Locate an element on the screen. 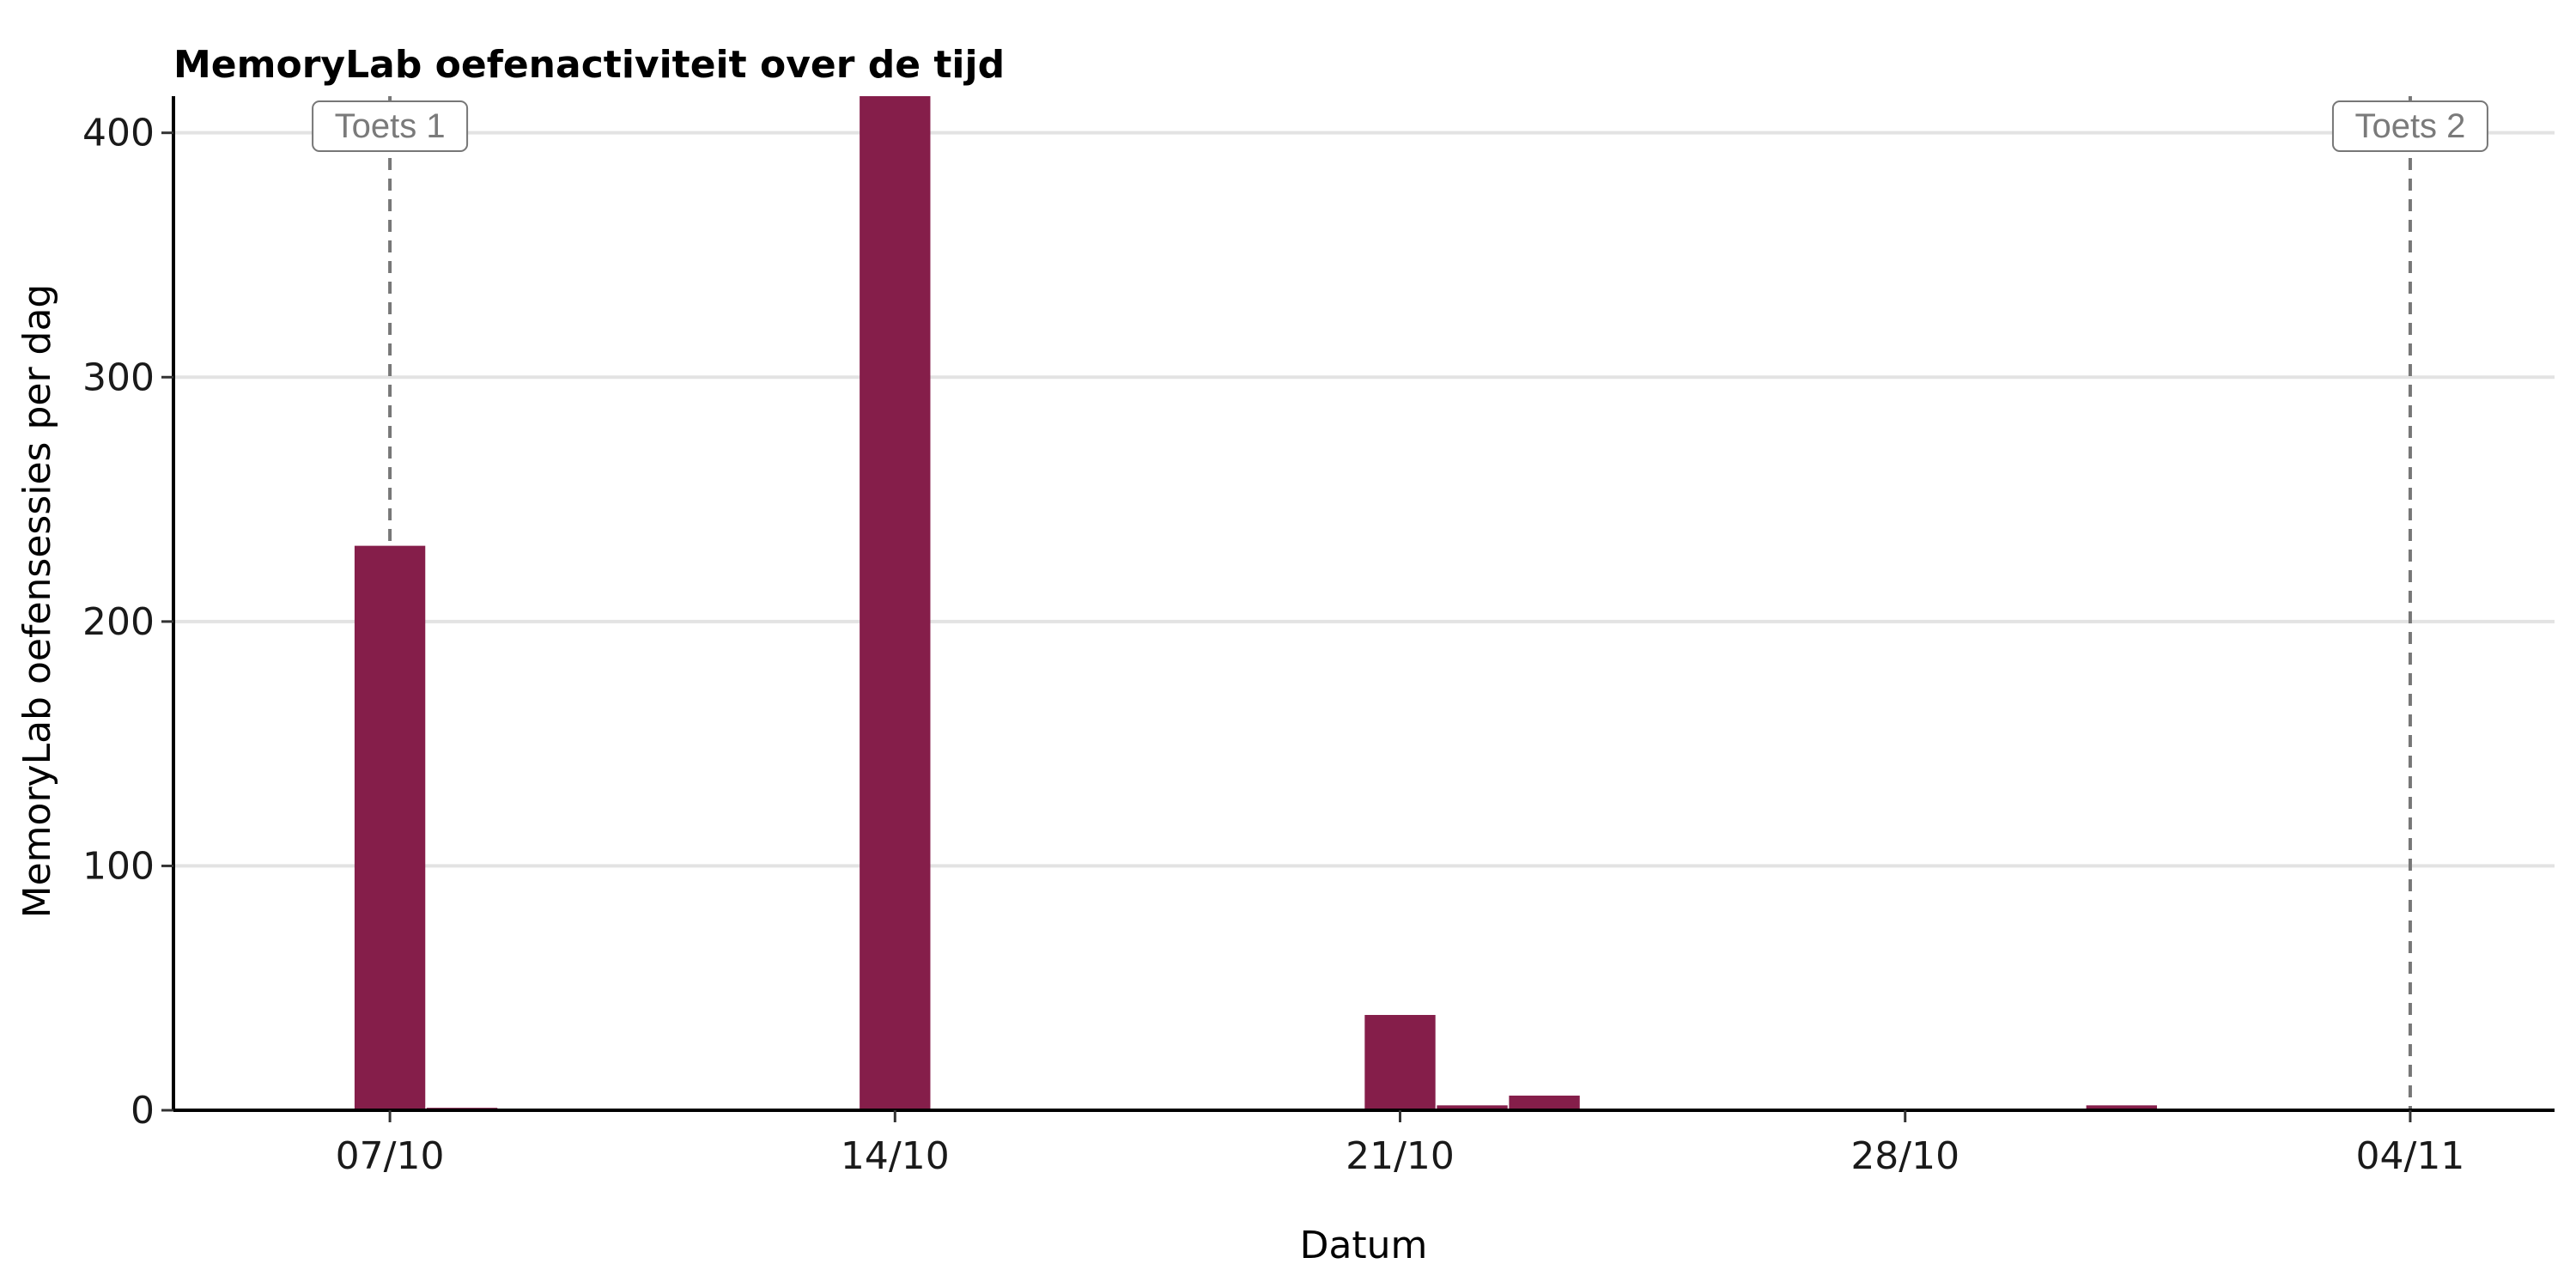 The width and height of the screenshot is (2576, 1288). x-tick-label: 28/10 is located at coordinates (1904, 1156).